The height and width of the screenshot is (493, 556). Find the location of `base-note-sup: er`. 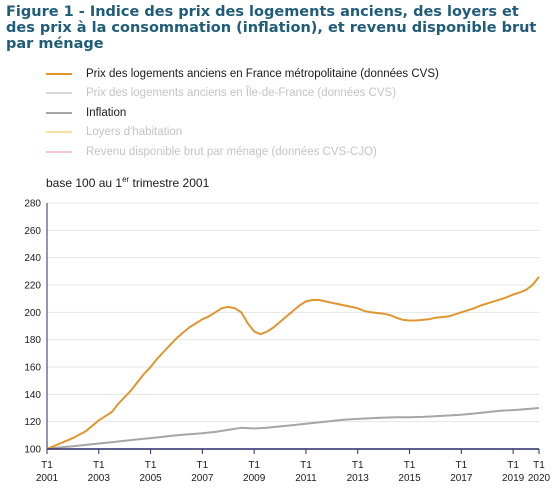

base-note-sup: er is located at coordinates (126, 179).